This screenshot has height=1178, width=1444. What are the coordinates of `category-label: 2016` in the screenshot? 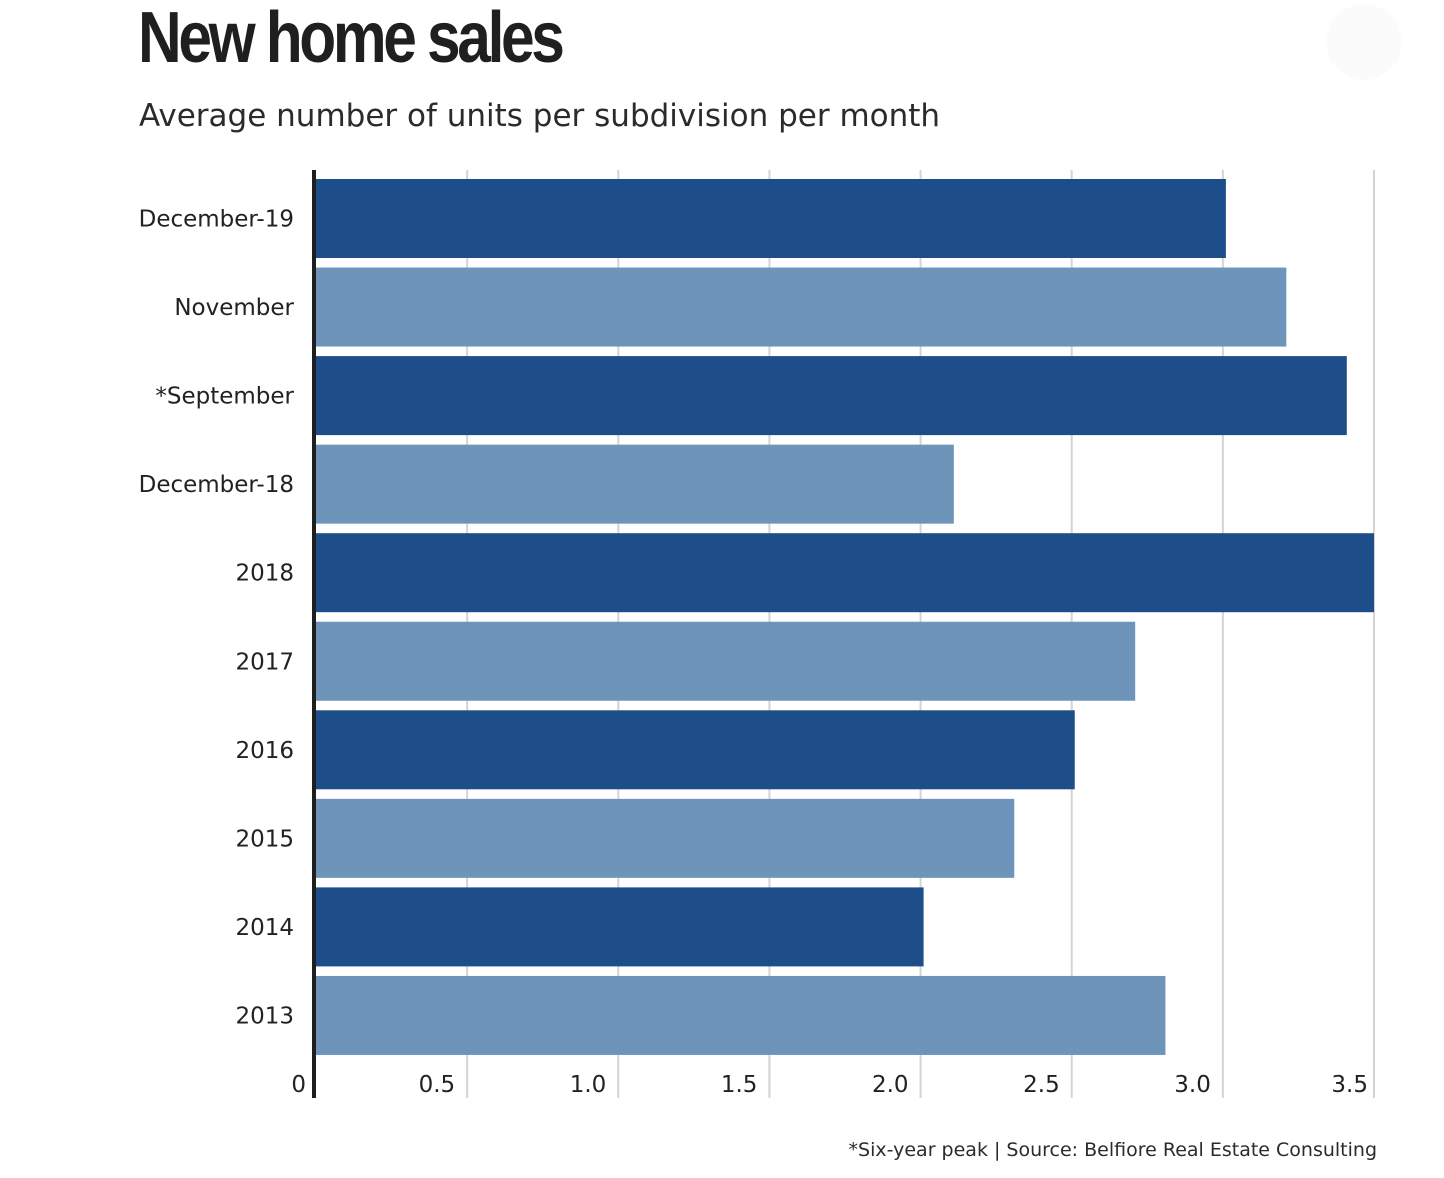 It's located at (264, 751).